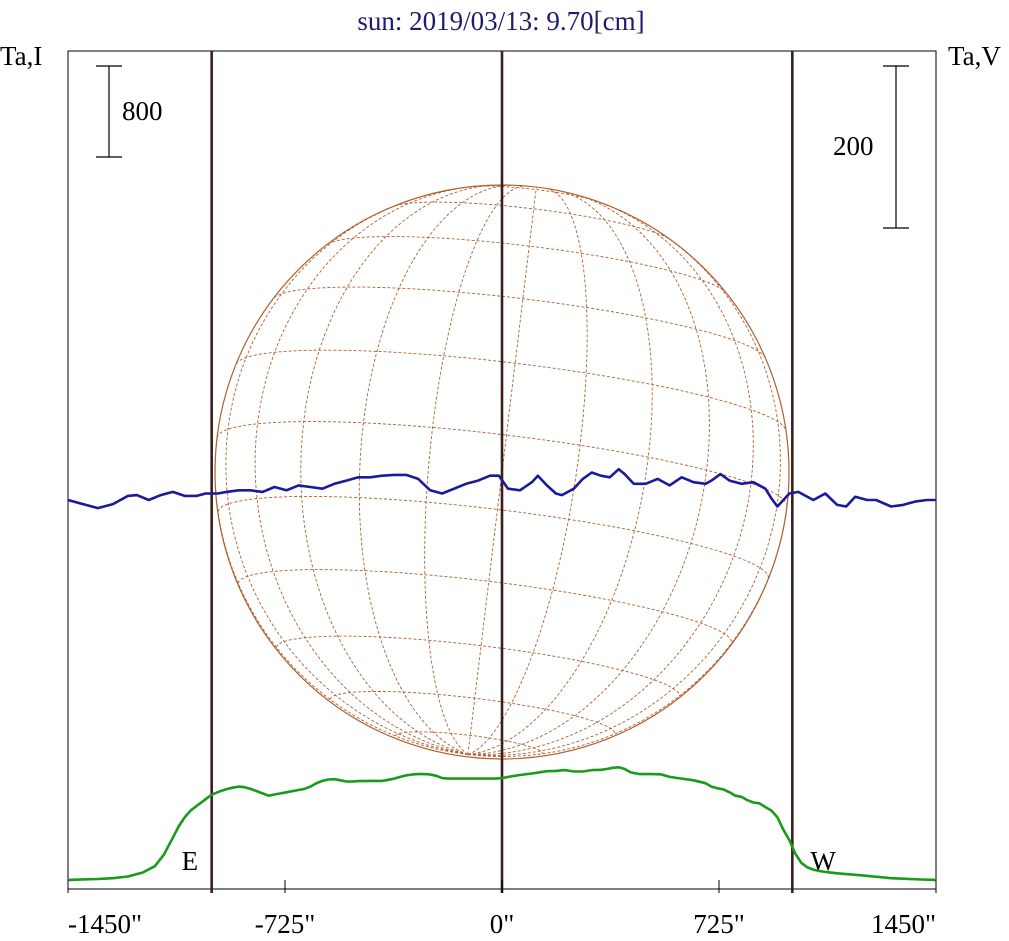 Image resolution: width=1009 pixels, height=941 pixels. Describe the element at coordinates (142, 111) in the screenshot. I see `left-scale-label: 800` at that location.